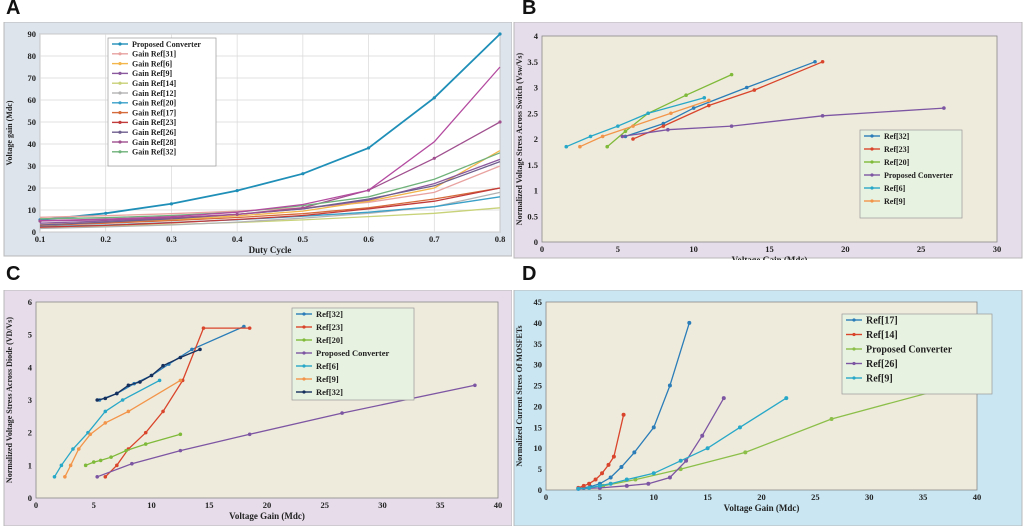 The height and width of the screenshot is (526, 1024). I want to click on y-tick-label: 3, so click(30, 400).